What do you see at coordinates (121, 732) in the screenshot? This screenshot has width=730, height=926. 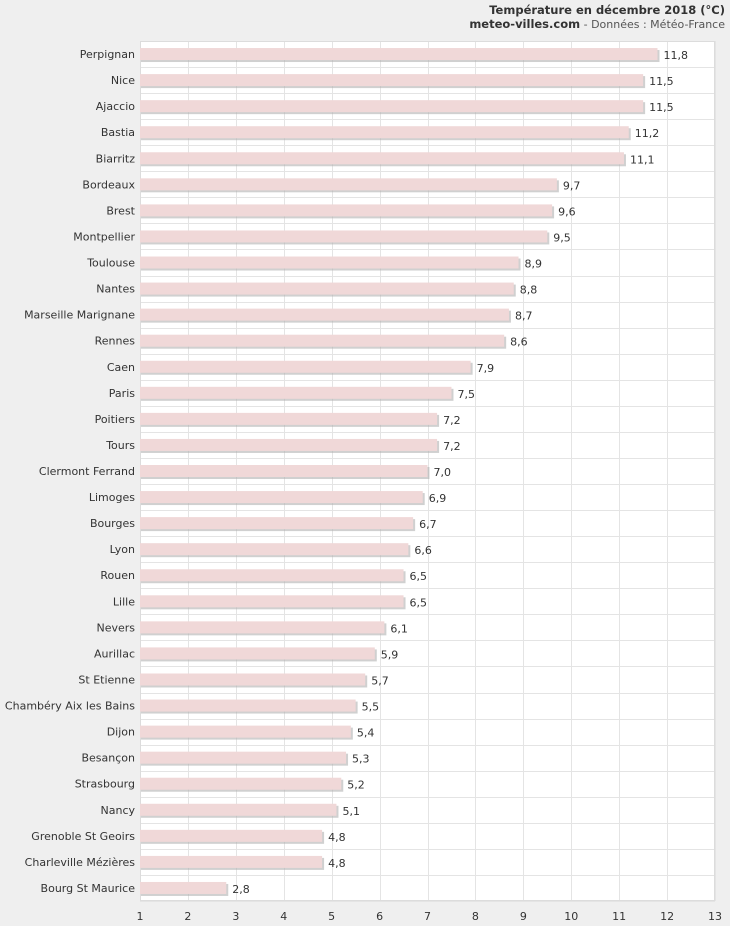 I see `category-label: Dijon` at bounding box center [121, 732].